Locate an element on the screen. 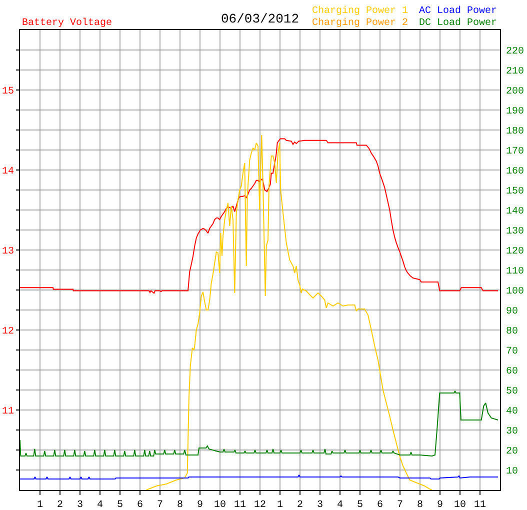 This screenshot has height=510, width=527. y2-tick-label: 50 is located at coordinates (512, 392).